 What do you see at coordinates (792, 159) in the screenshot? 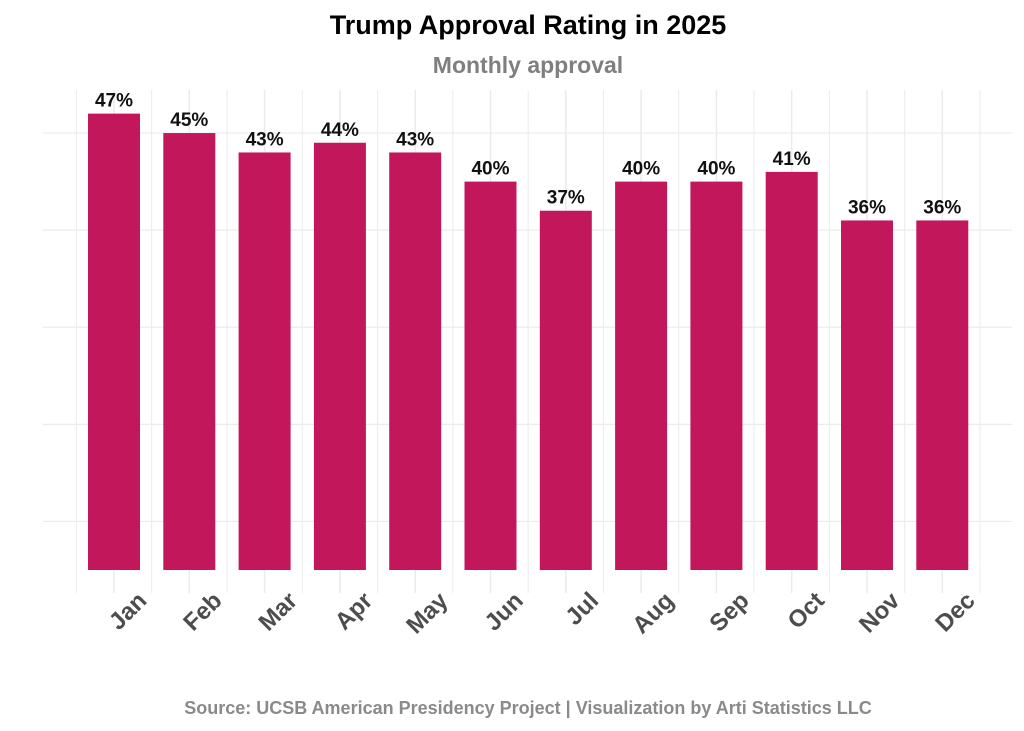
I see `data-label: 41%` at bounding box center [792, 159].